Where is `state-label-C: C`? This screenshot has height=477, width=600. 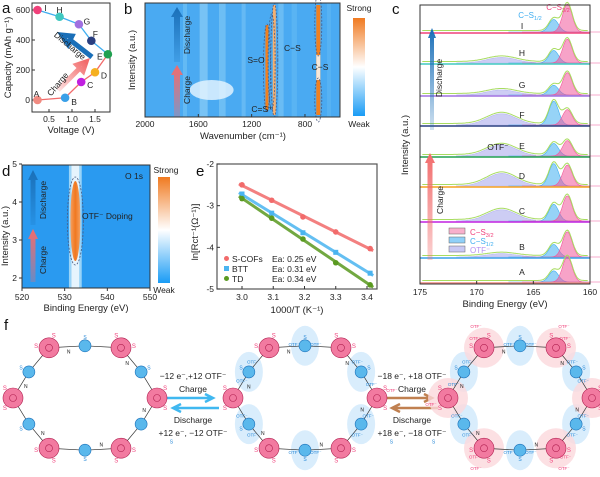
state-label-C: C is located at coordinates (522, 211).